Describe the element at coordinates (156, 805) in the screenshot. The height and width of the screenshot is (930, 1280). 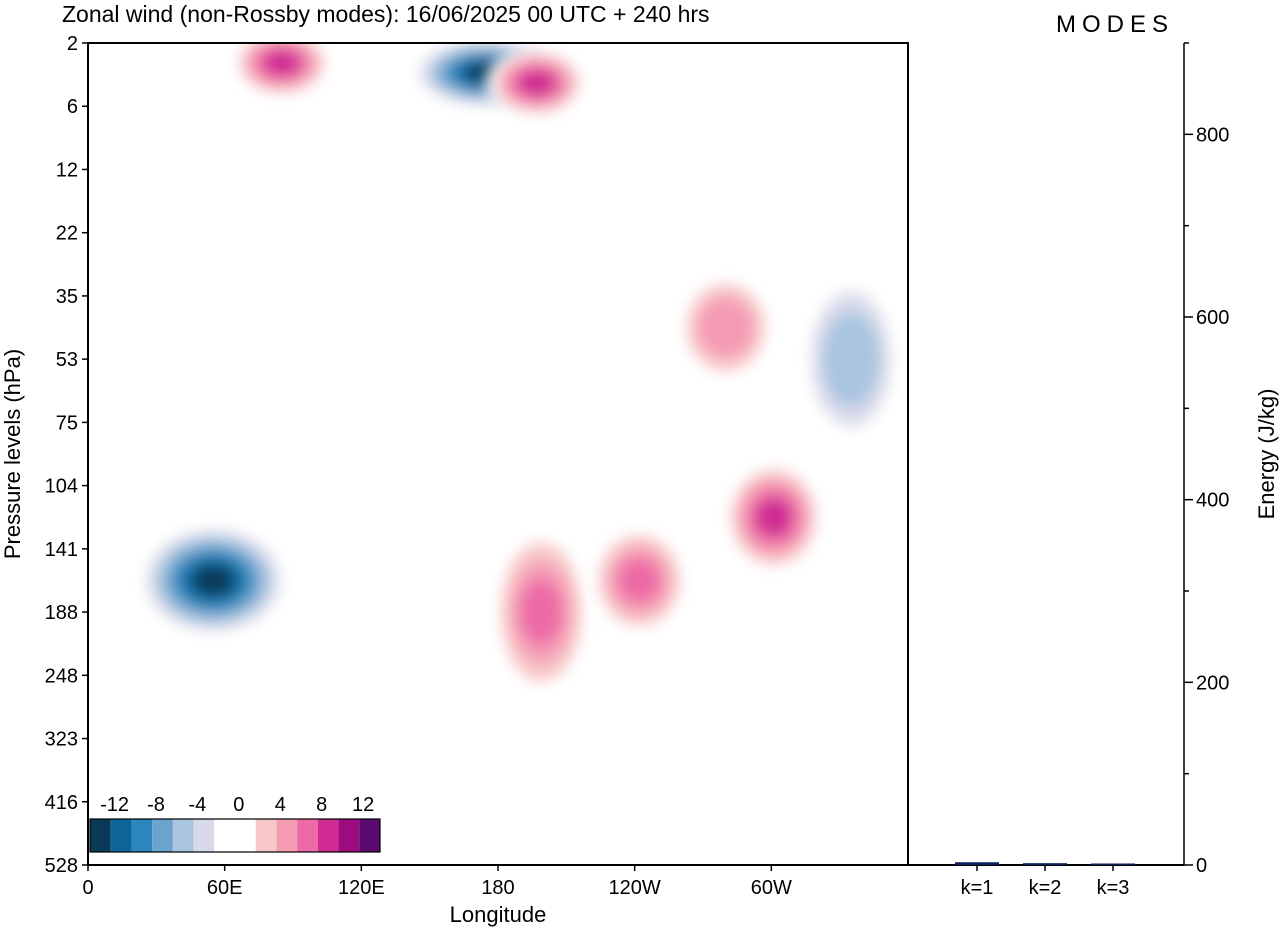
I see `colorbar-label: -8` at that location.